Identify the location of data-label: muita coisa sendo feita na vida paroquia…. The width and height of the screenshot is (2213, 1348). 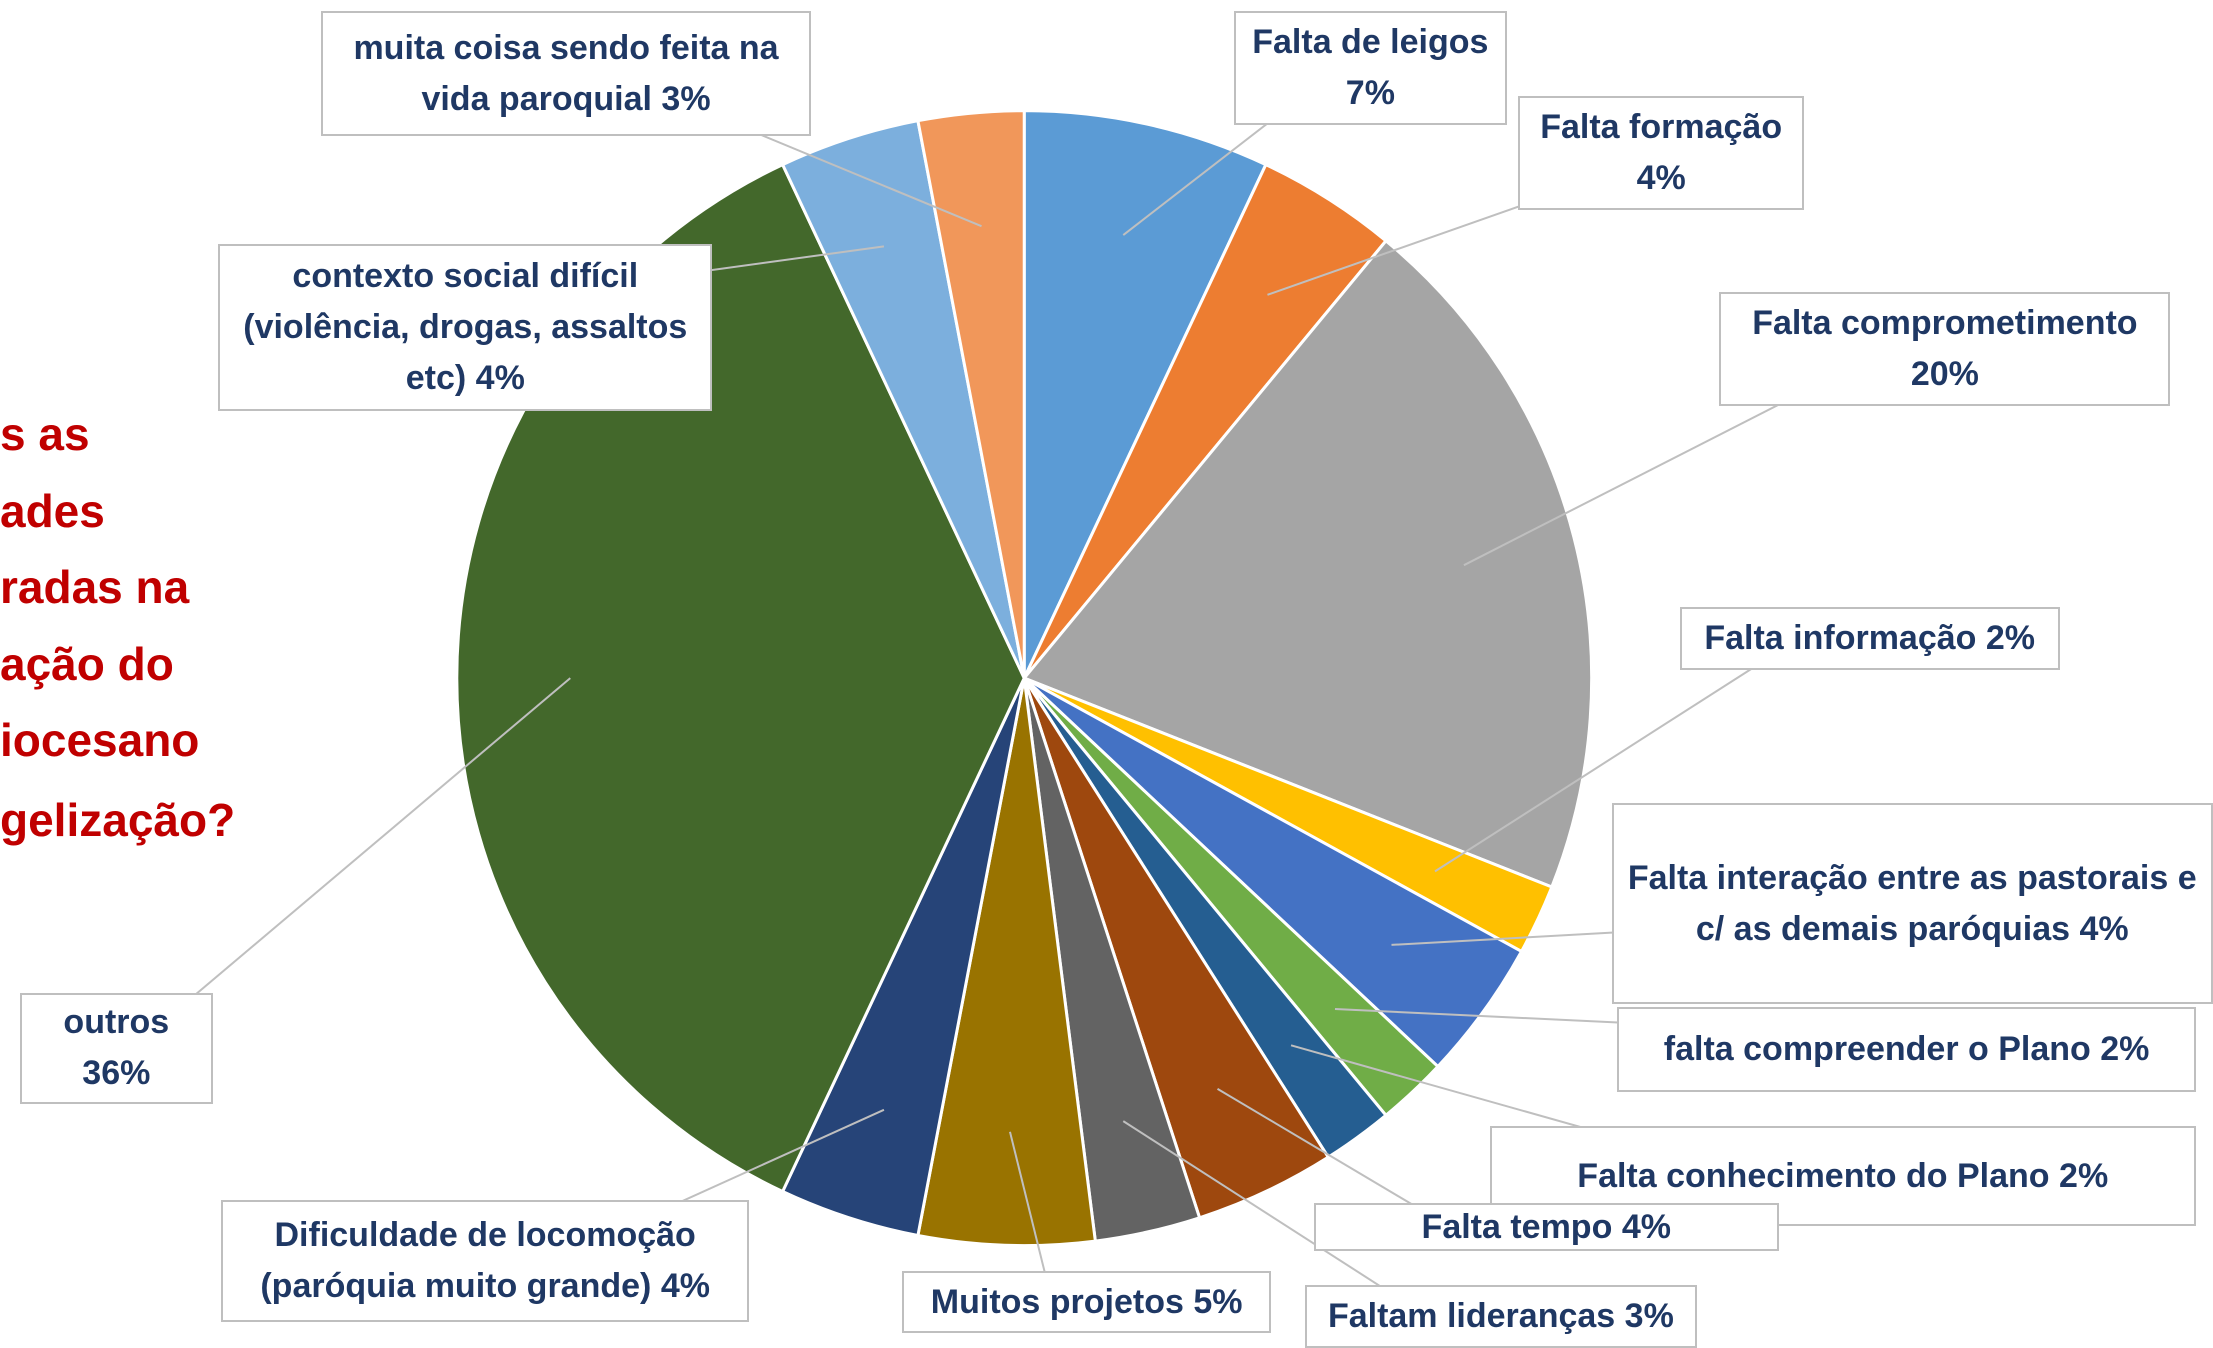
(566, 74).